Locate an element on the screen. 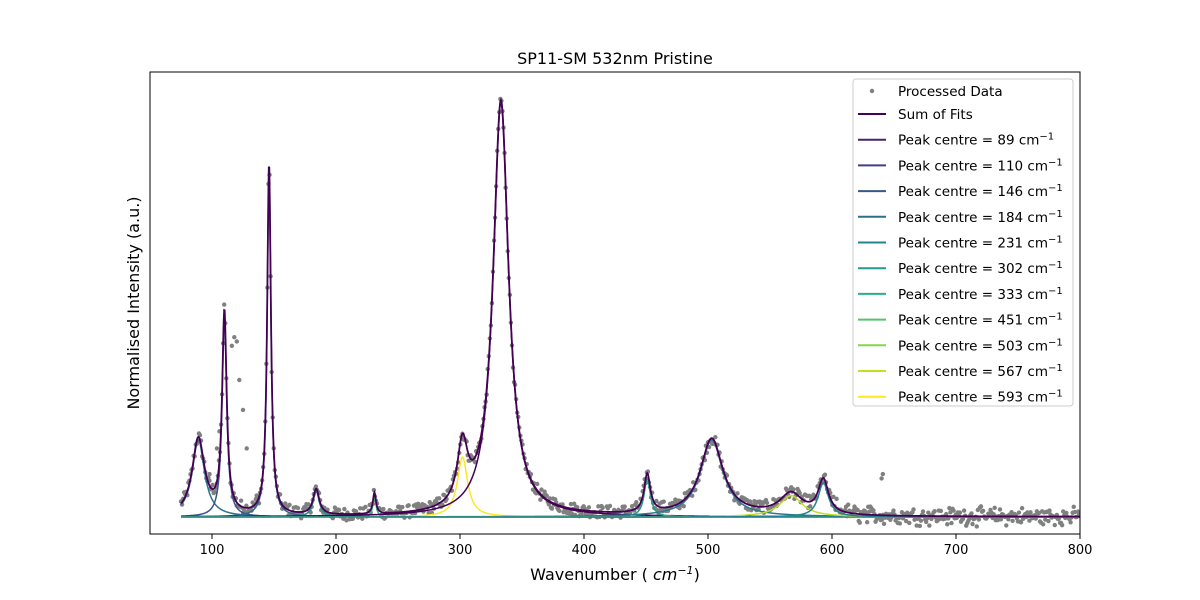 Image resolution: width=1200 pixels, height=600 pixels. legend-entry: Peak centre = 302 cm−1 is located at coordinates (960, 268).